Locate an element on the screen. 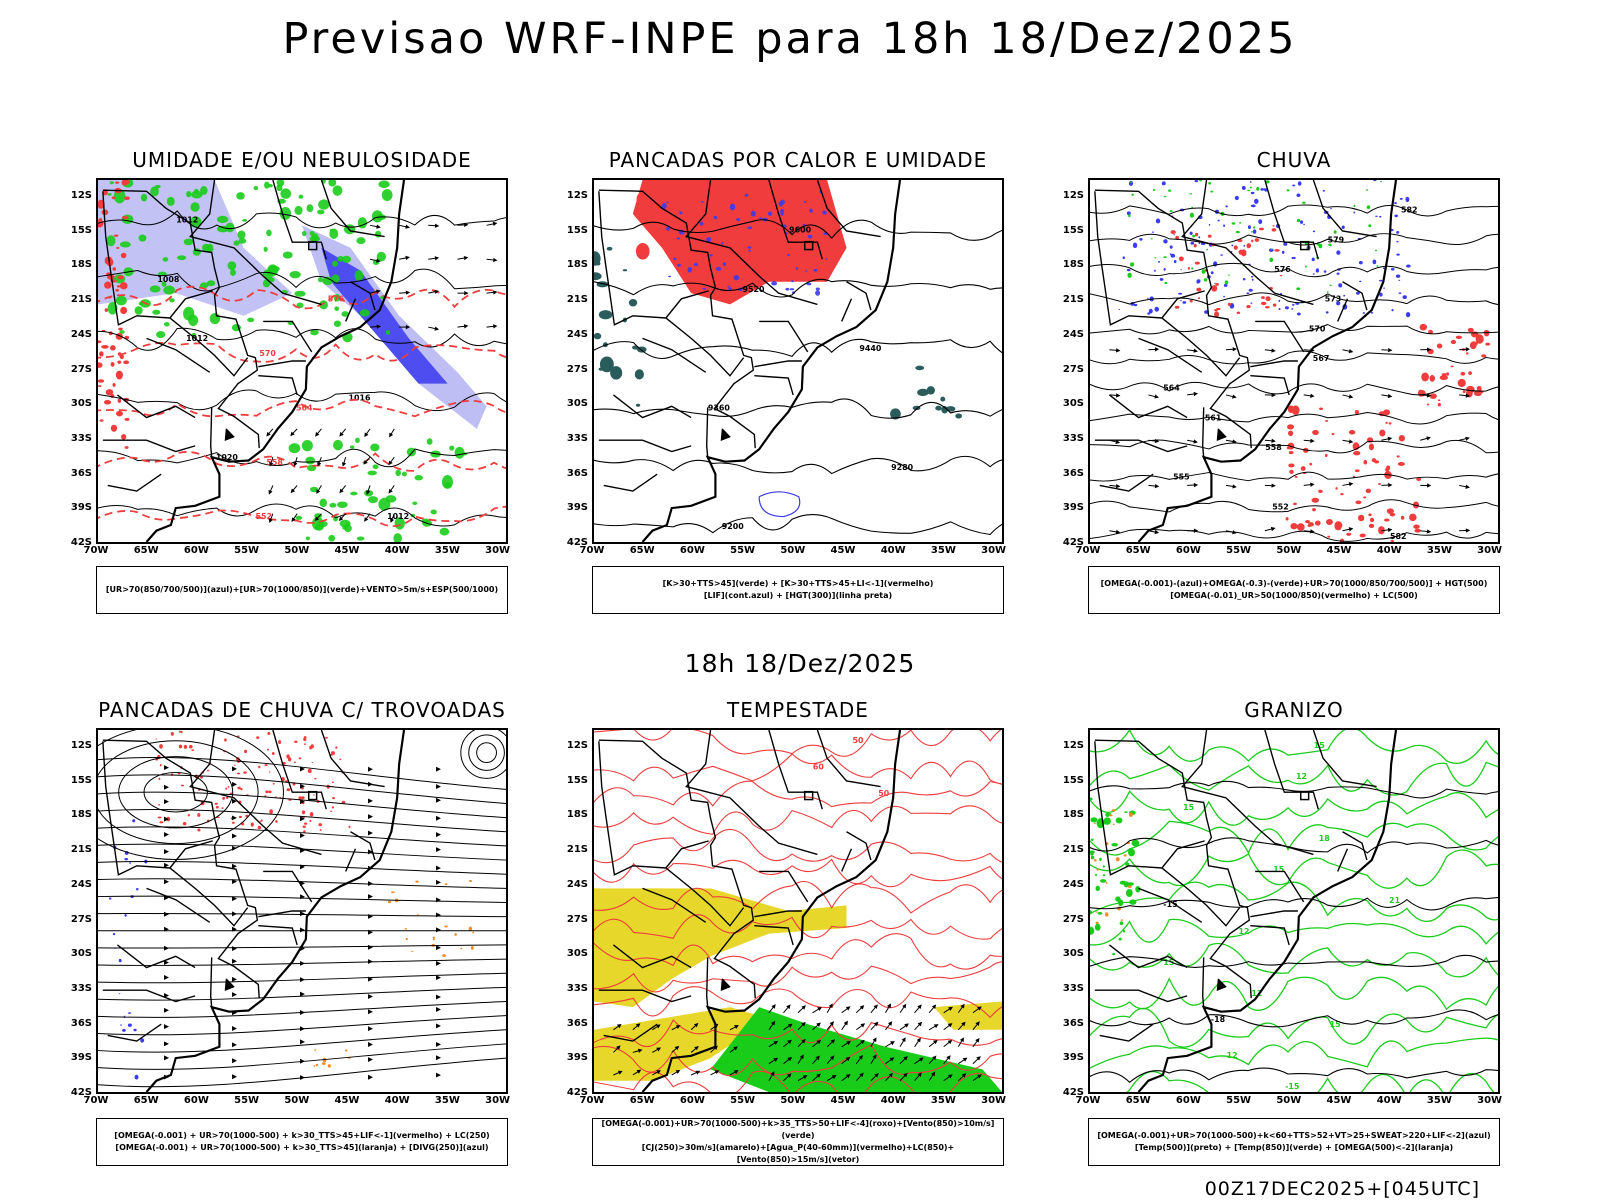  map-panel: 1012 1008 1012 1016 1020 1012 576 570 564 558 552 is located at coordinates (302, 361).